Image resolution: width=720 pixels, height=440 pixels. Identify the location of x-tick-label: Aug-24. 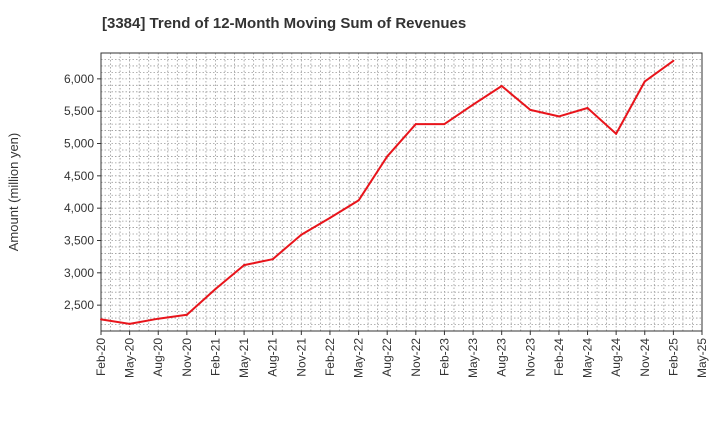
(616, 357).